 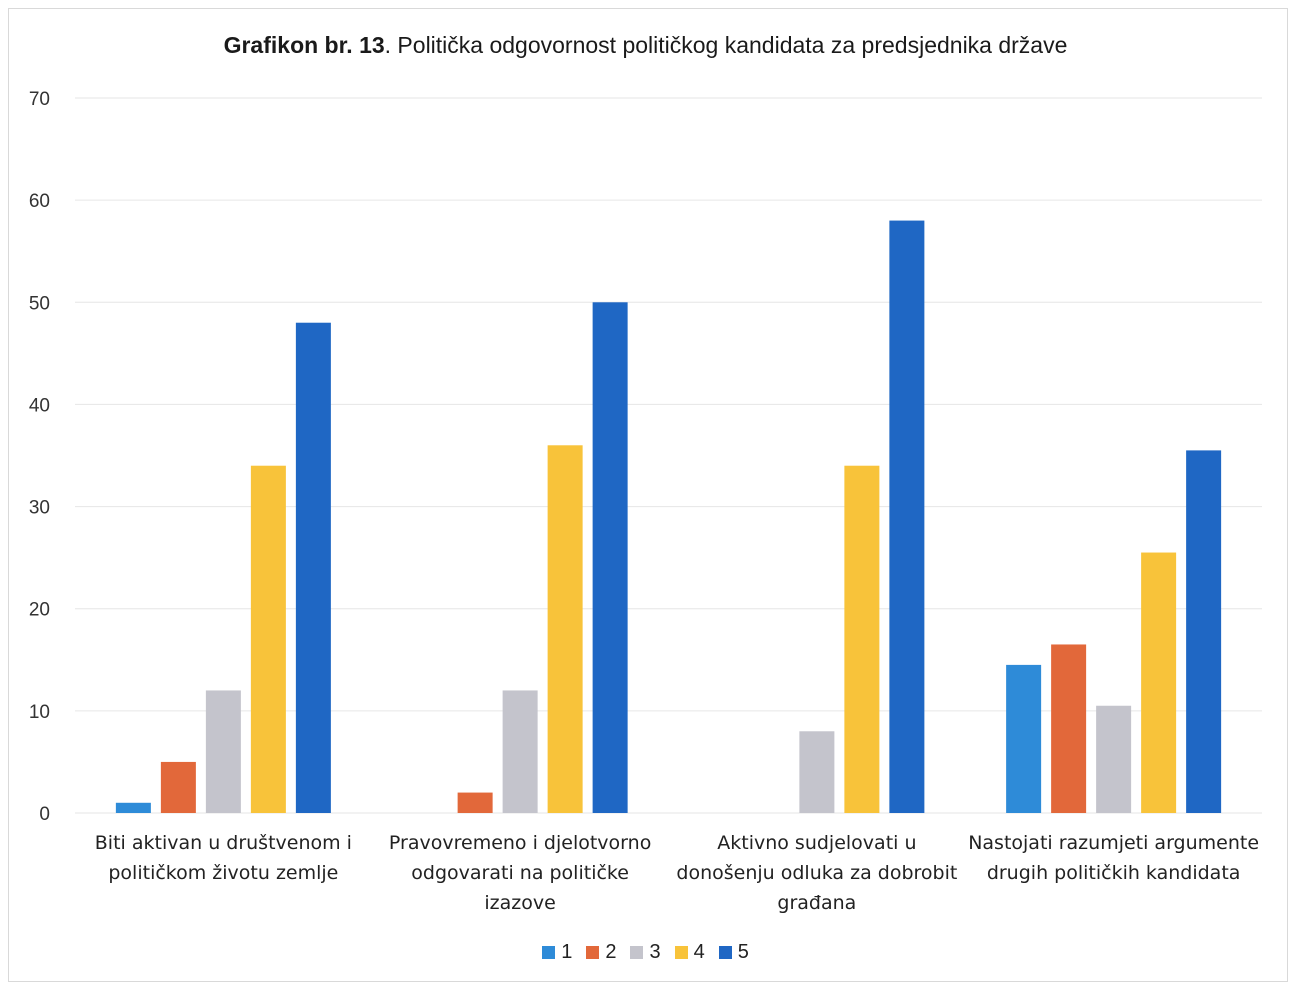 What do you see at coordinates (39, 508) in the screenshot?
I see `y-tick-label: 30` at bounding box center [39, 508].